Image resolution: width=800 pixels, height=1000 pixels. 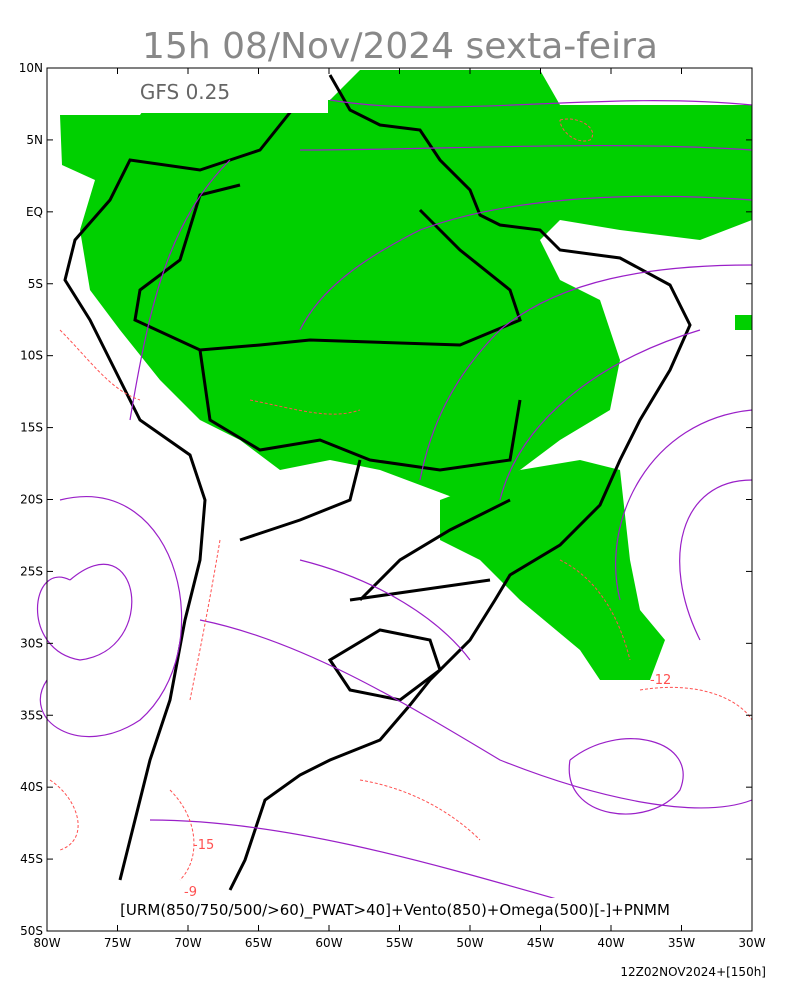 What do you see at coordinates (203, 845) in the screenshot?
I see `contour-label: -15` at bounding box center [203, 845].